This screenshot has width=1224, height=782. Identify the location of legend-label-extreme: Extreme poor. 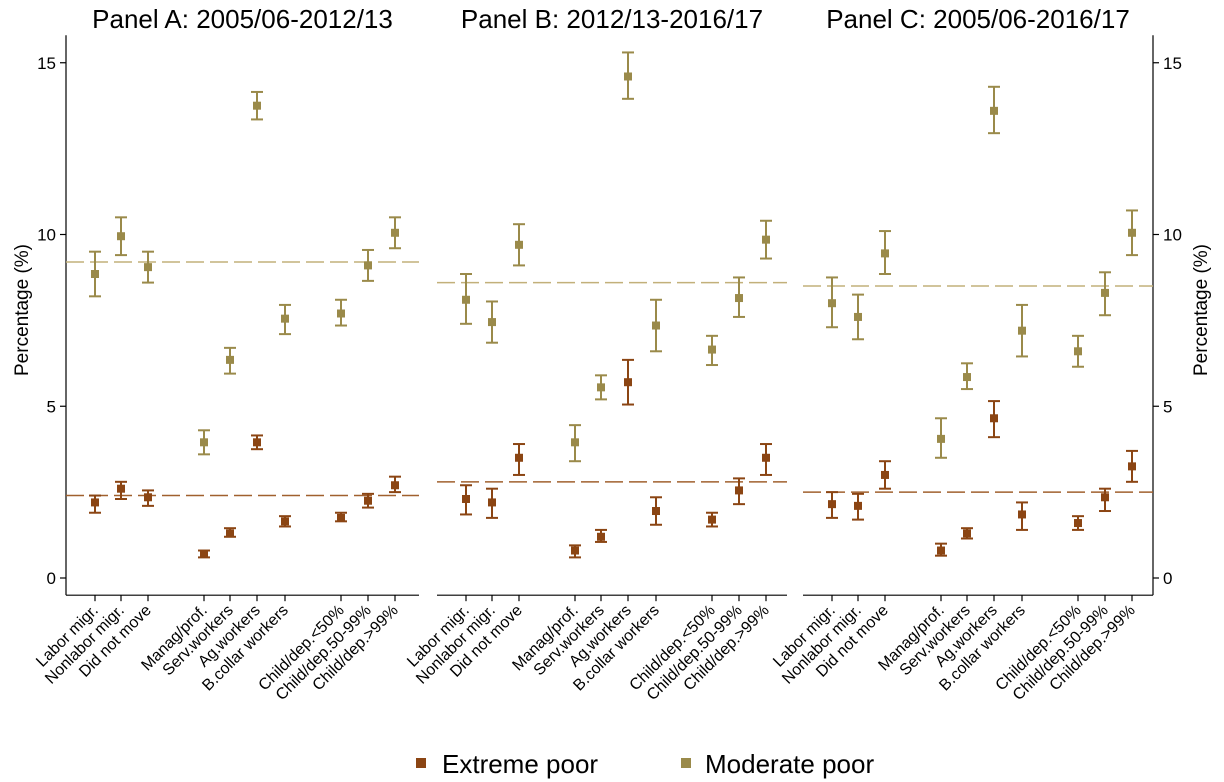
(520, 764).